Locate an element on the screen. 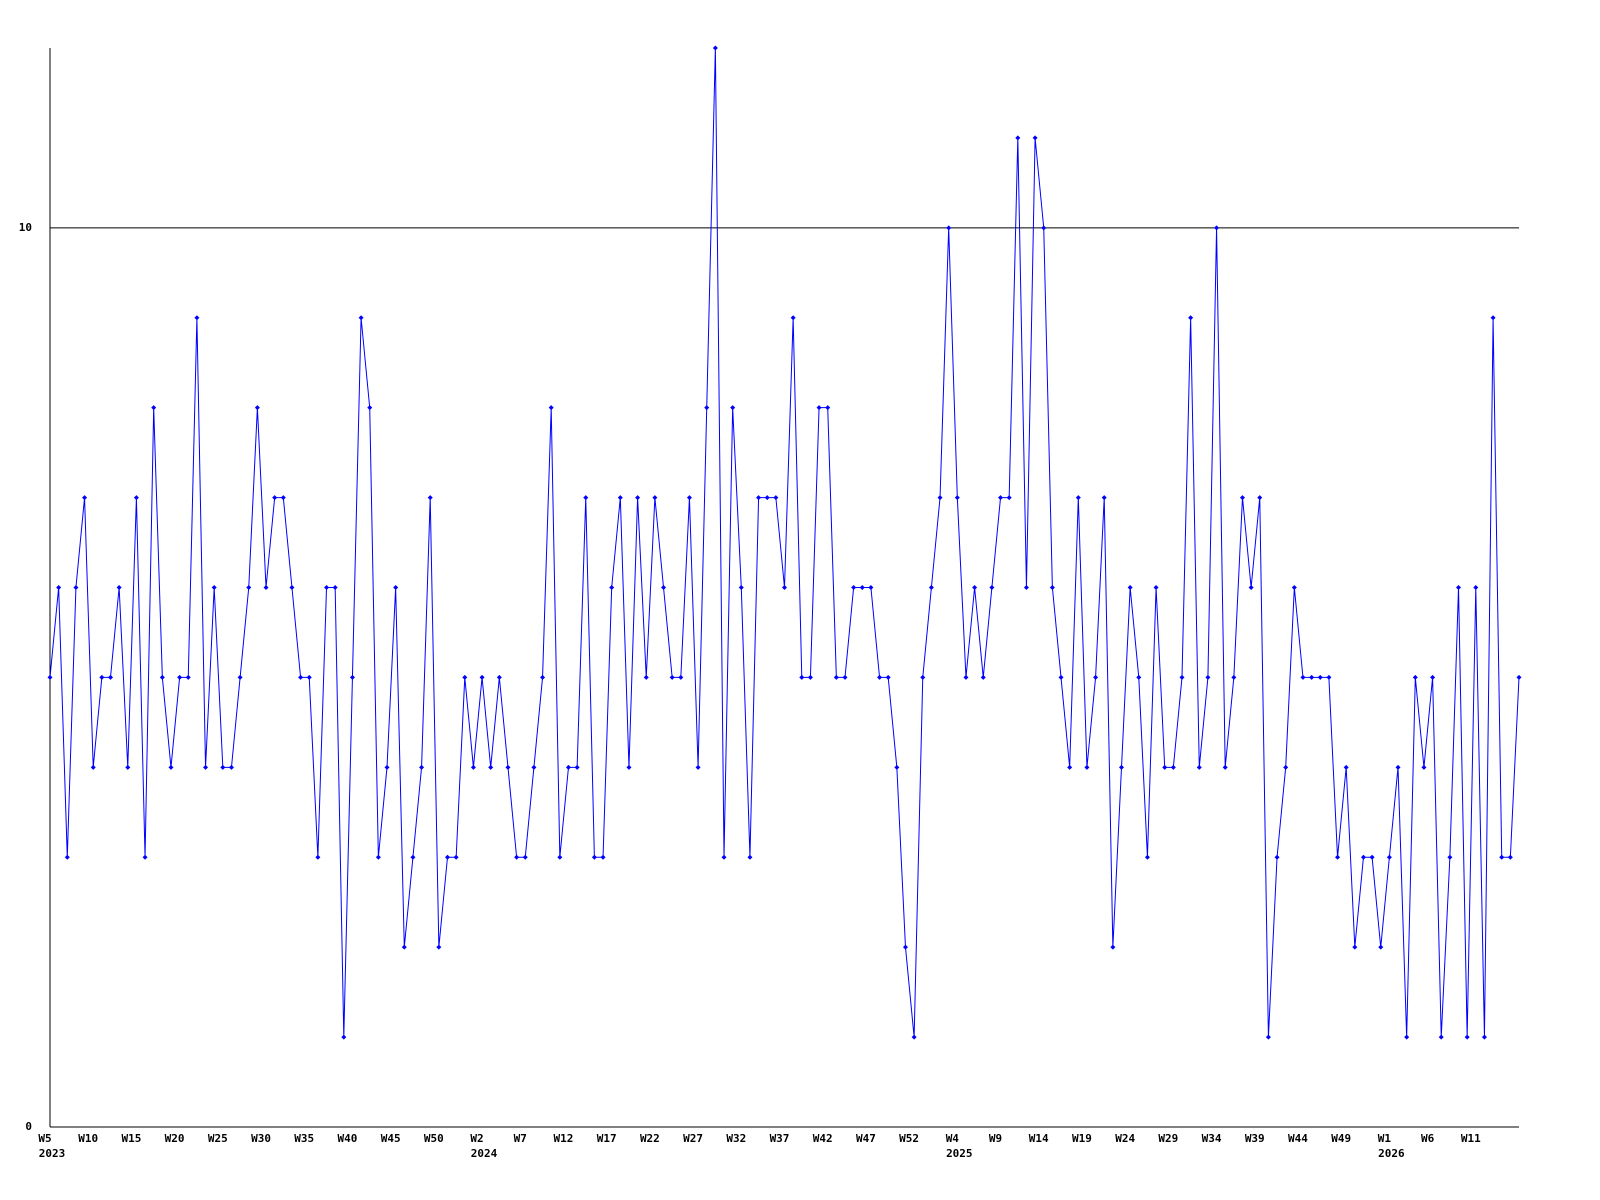  x-tick-label: W52 is located at coordinates (909, 1138).